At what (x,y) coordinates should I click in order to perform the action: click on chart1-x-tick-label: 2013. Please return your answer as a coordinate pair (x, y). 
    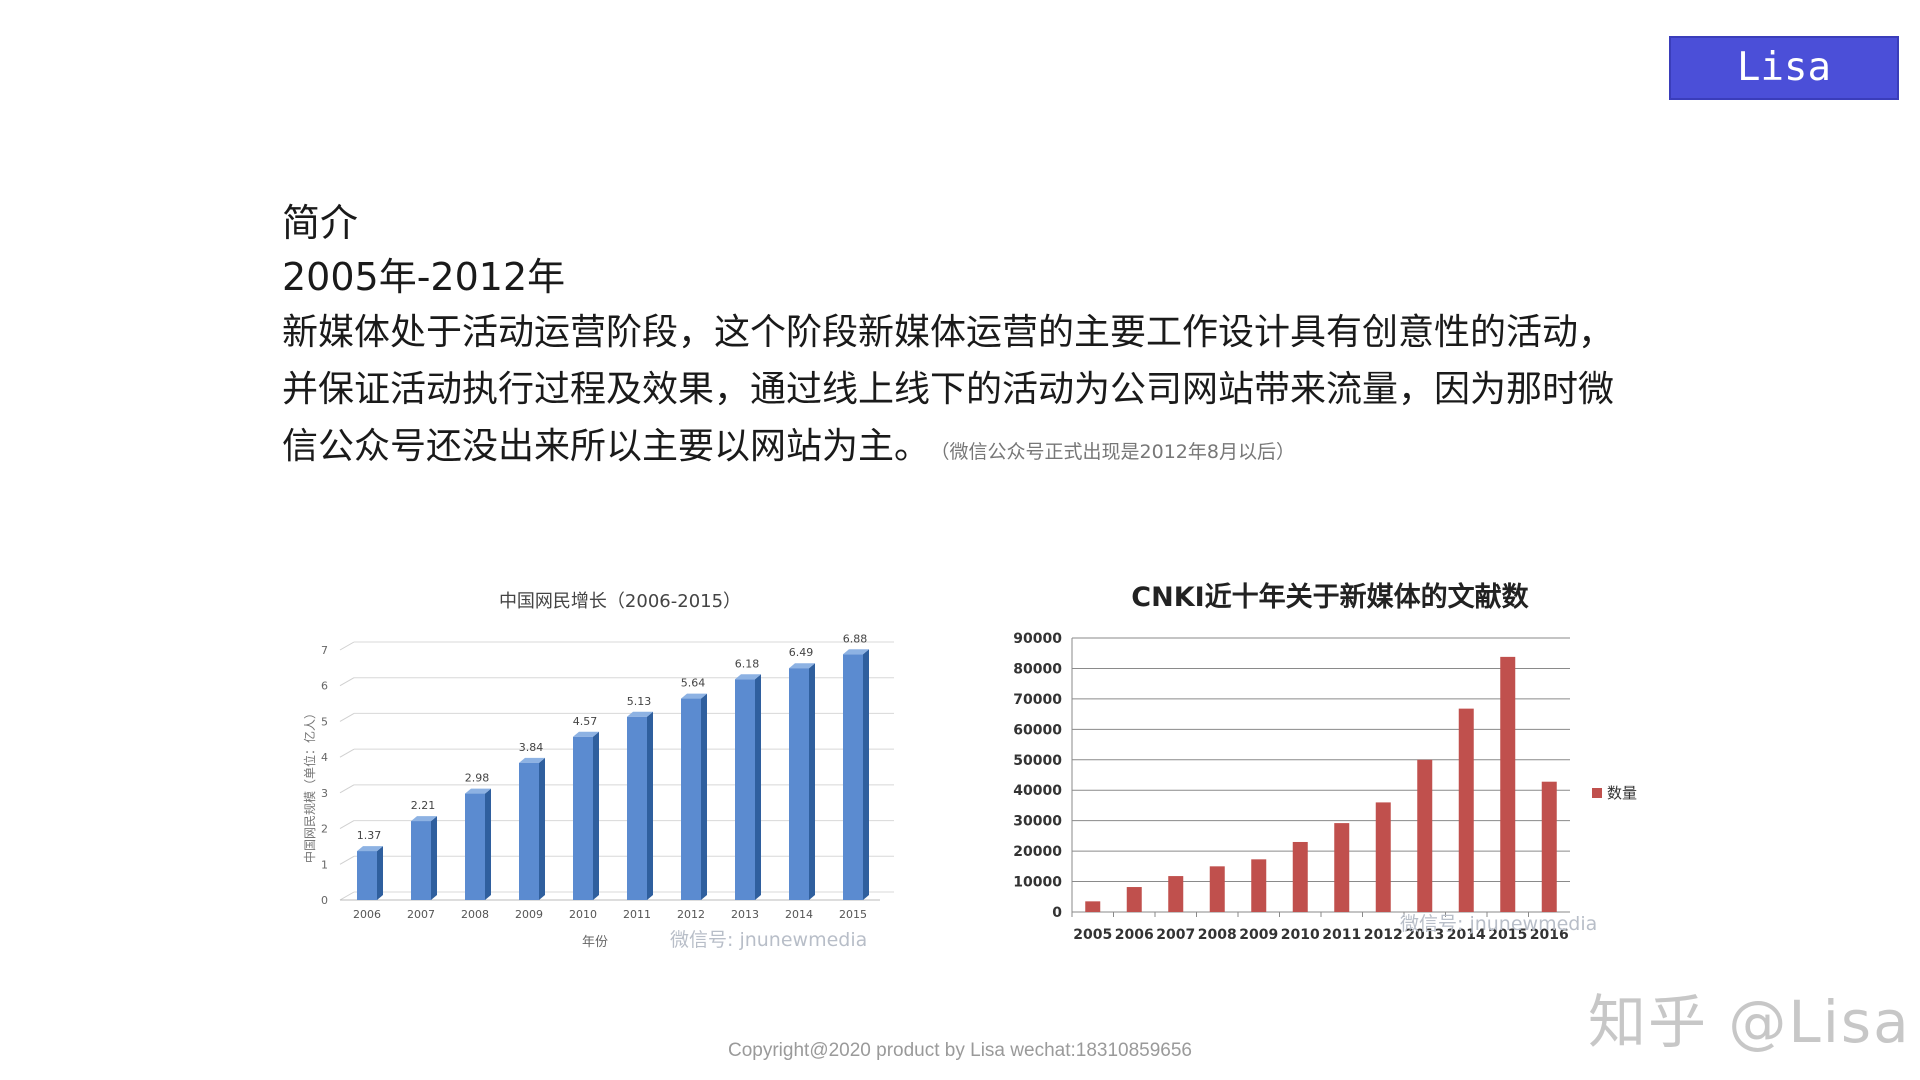
    Looking at the image, I should click on (745, 914).